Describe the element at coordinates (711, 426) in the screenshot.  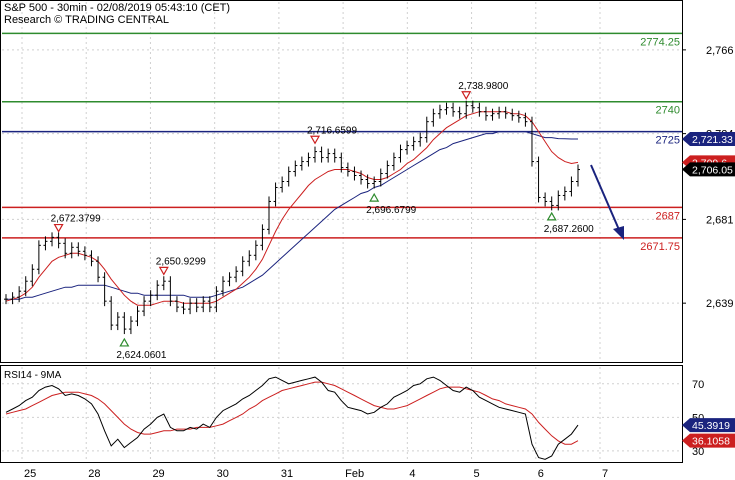
I see `price-tag-label: 45.3919` at that location.